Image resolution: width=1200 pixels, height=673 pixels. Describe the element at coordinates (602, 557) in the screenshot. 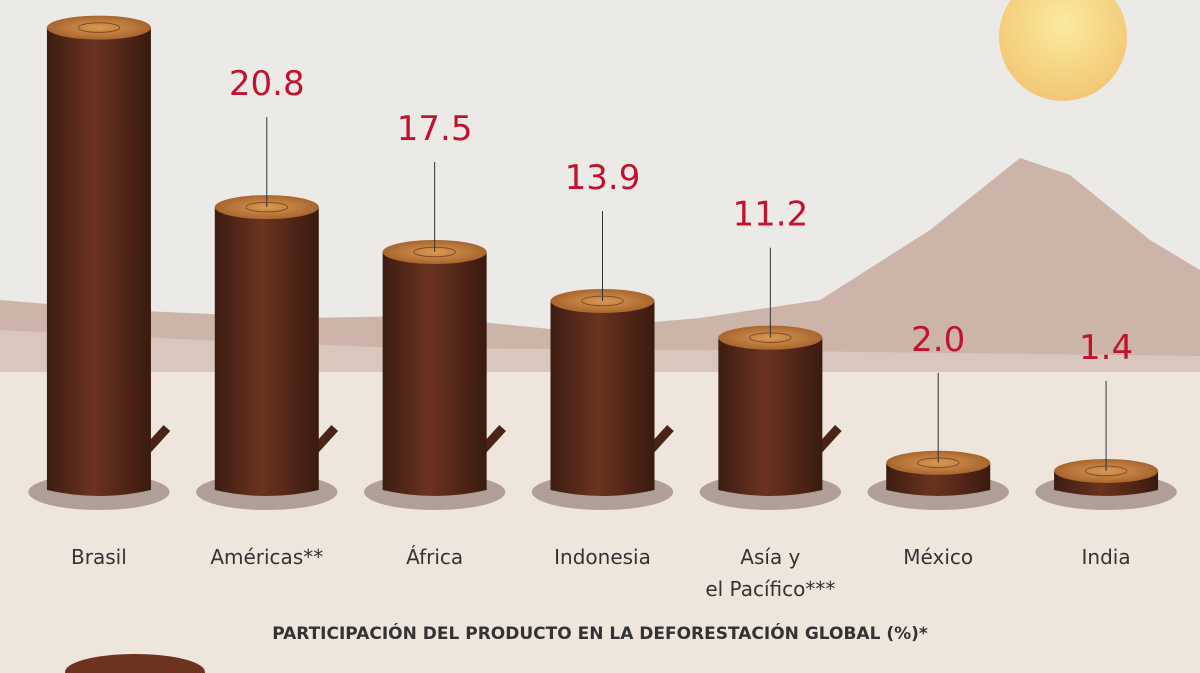

I see `x-tick-label: Indonesia` at that location.